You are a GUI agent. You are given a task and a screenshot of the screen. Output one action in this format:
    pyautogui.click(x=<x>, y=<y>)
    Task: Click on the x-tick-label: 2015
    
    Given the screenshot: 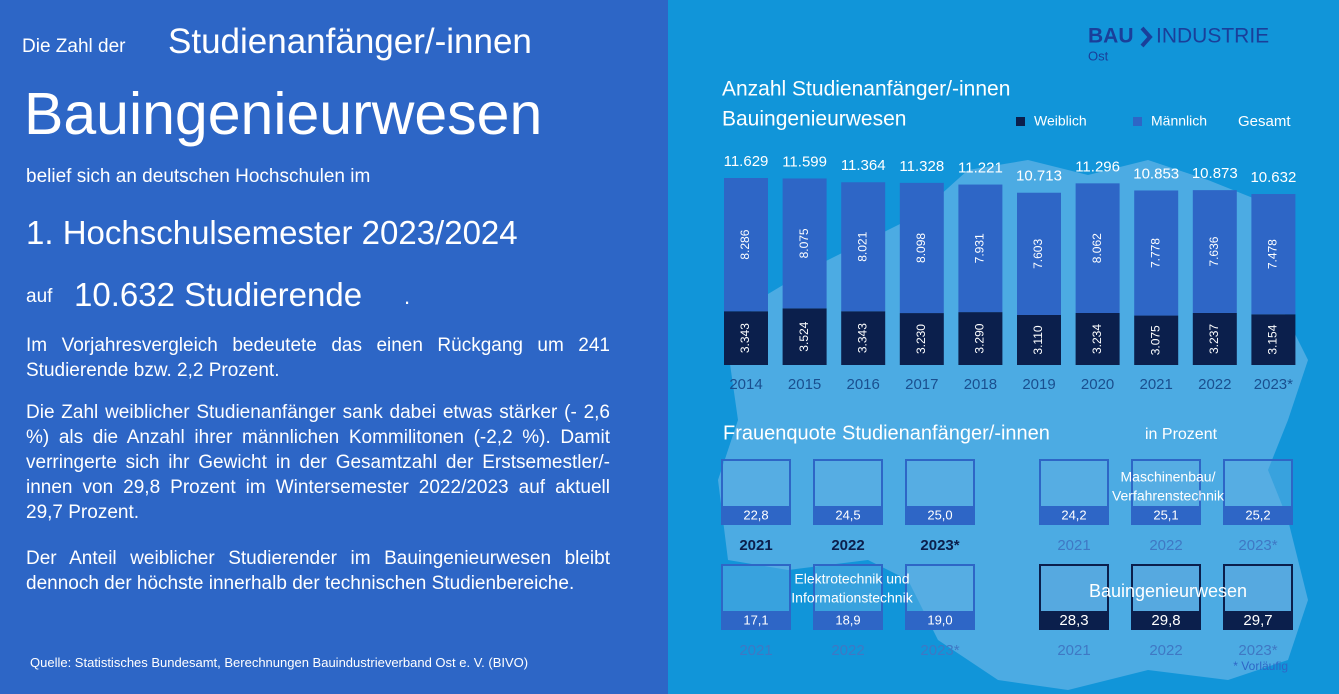 What is the action you would take?
    pyautogui.click(x=804, y=384)
    